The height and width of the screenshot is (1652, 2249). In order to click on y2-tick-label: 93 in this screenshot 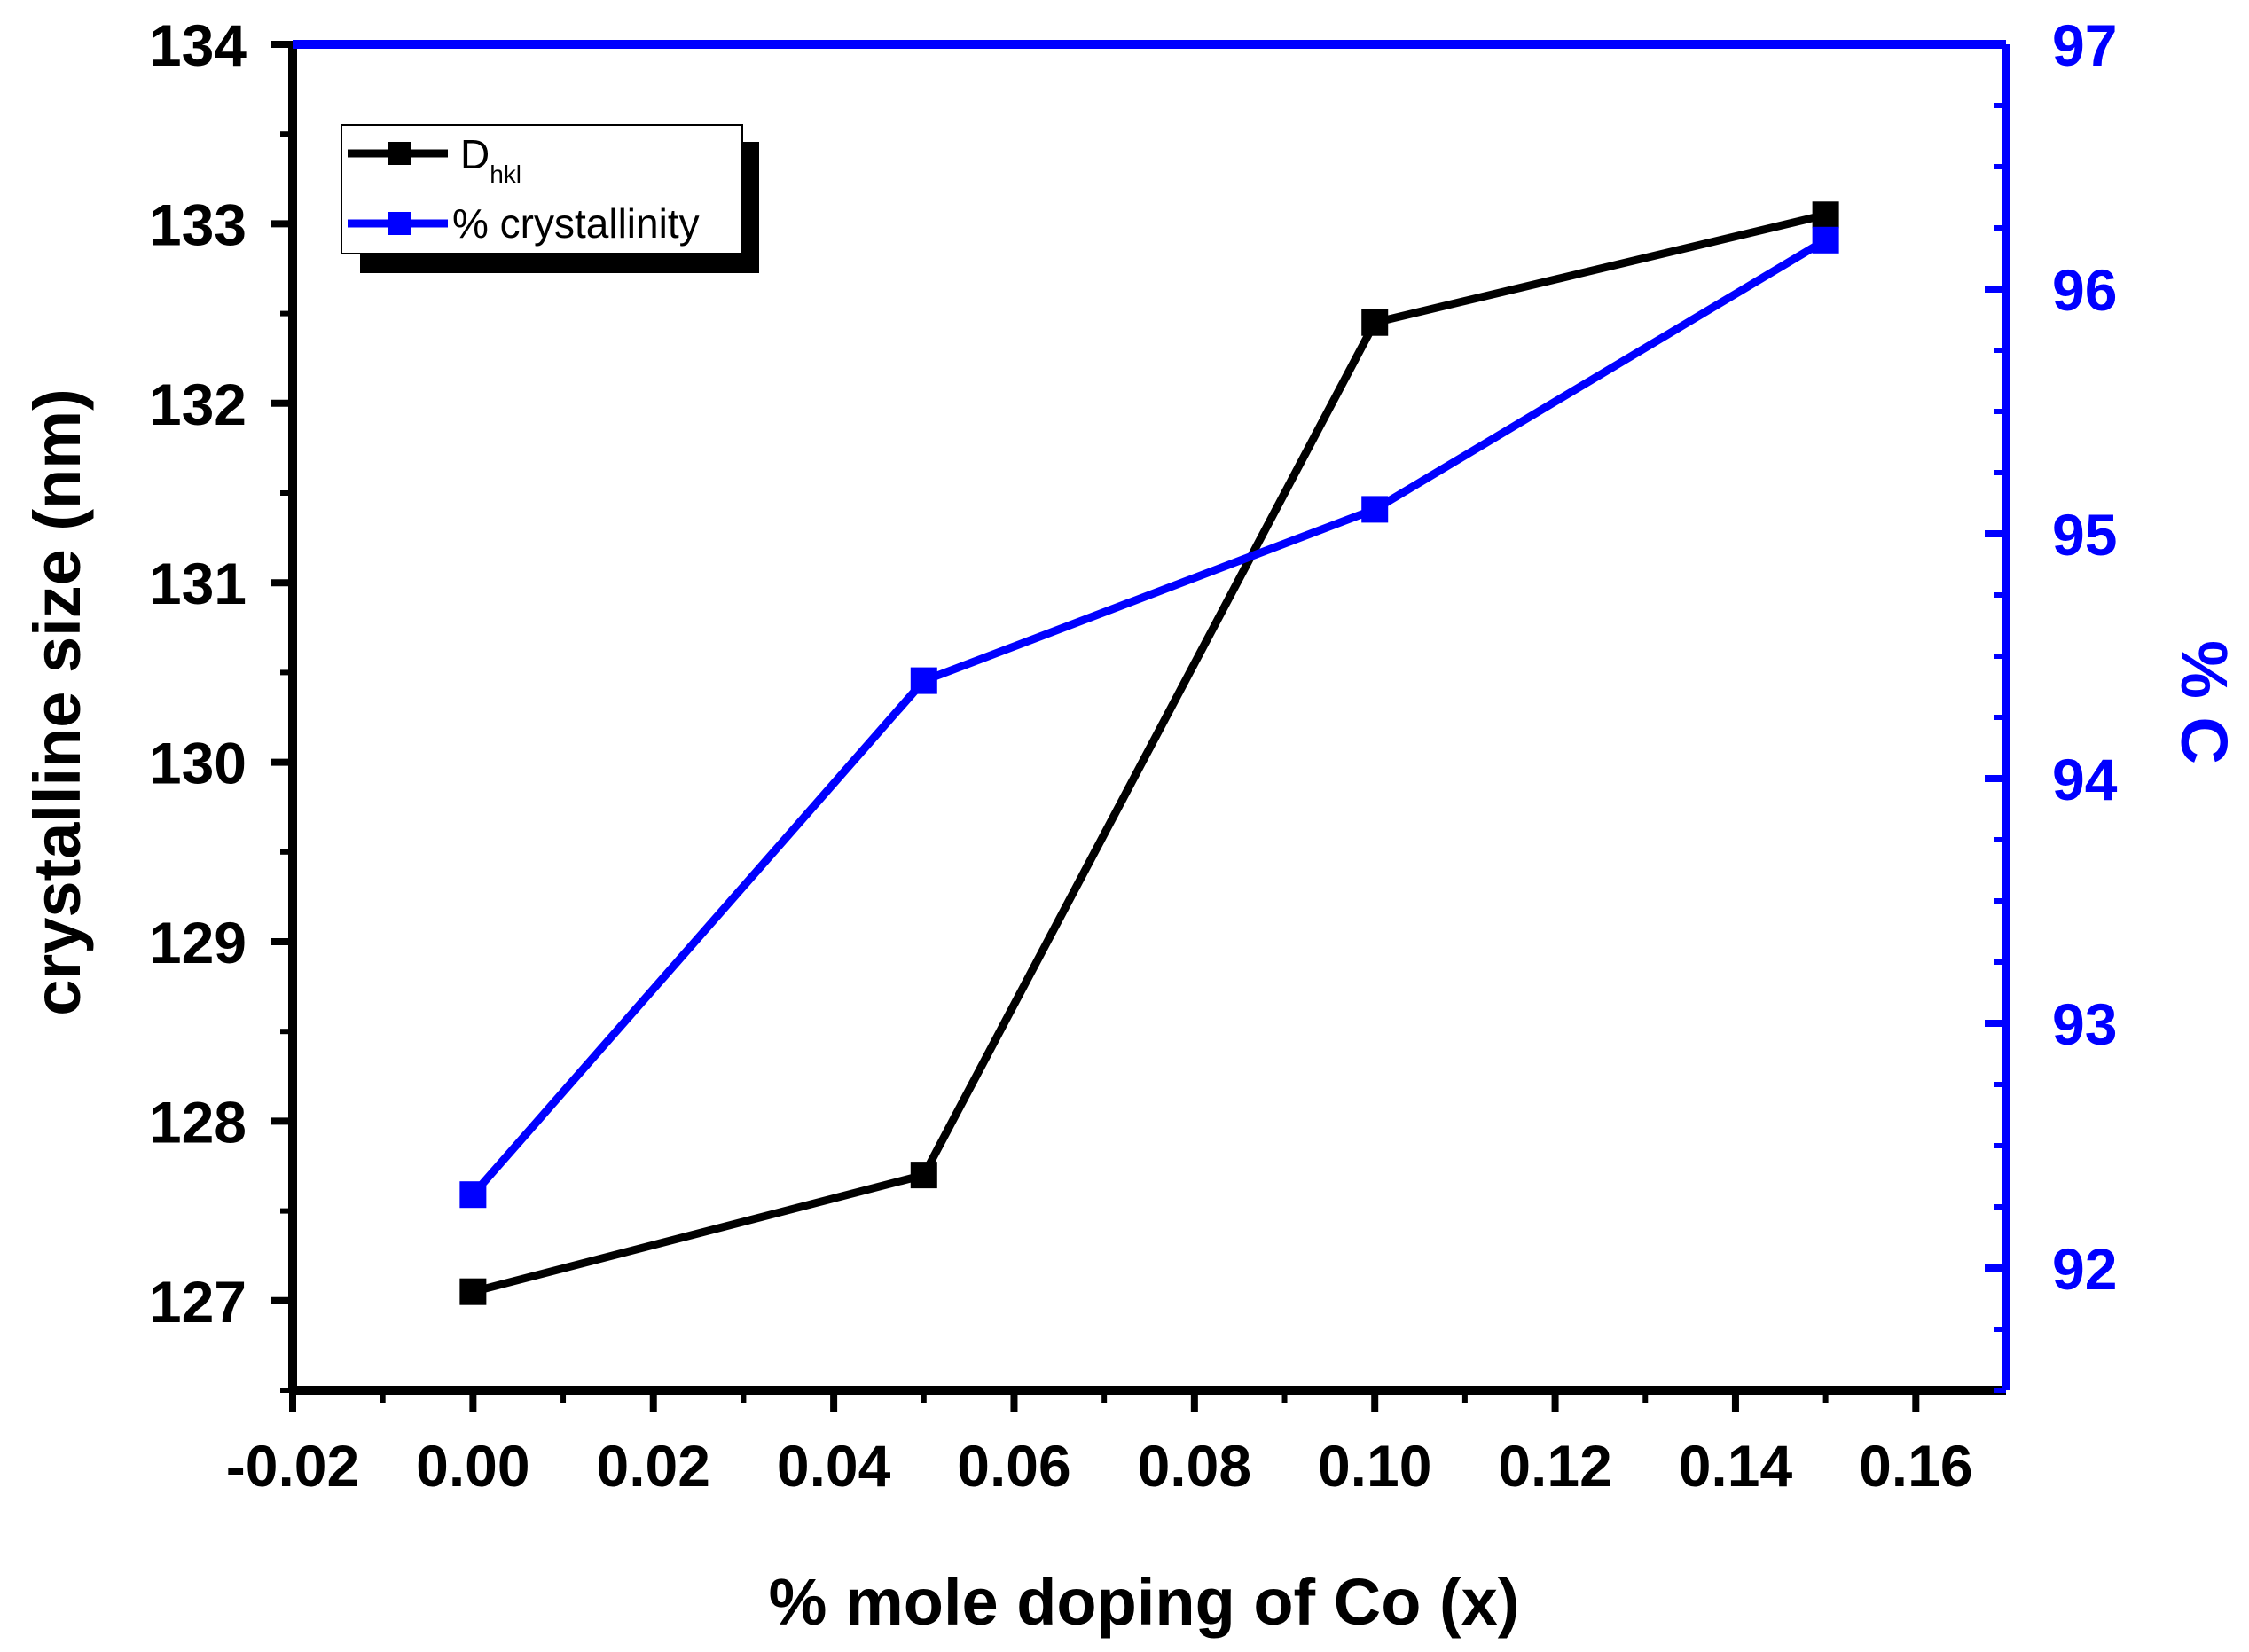, I will do `click(2084, 1024)`.